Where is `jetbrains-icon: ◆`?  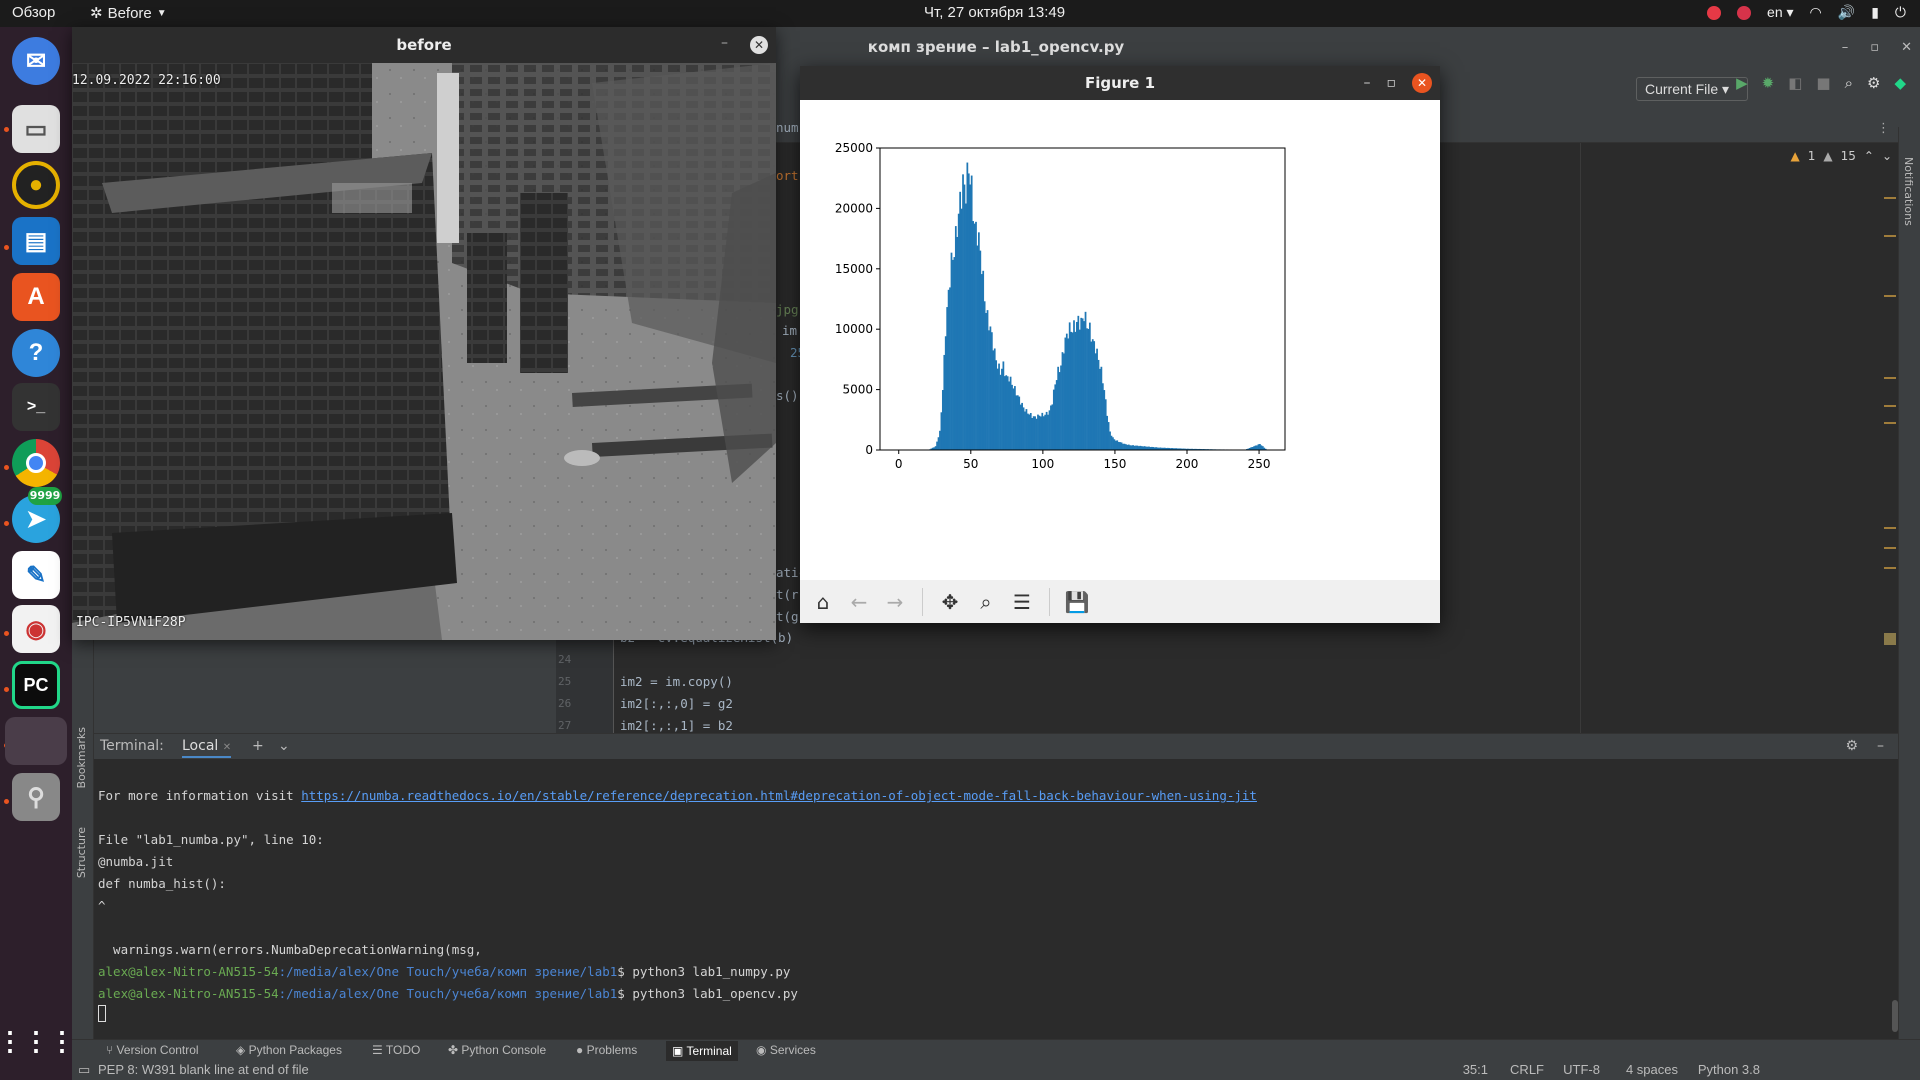
jetbrains-icon: ◆ is located at coordinates (1900, 83).